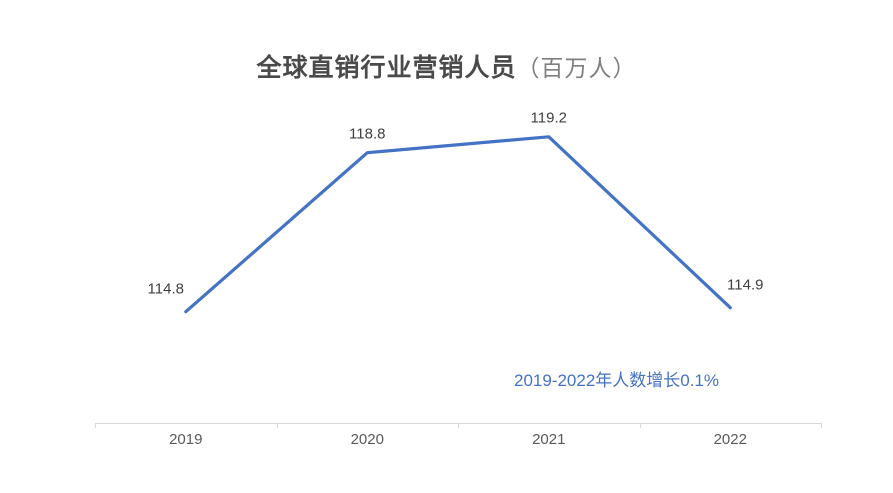 The width and height of the screenshot is (893, 493). What do you see at coordinates (617, 380) in the screenshot?
I see `growth-annotation: 2019-2022年人数增长0.1%` at bounding box center [617, 380].